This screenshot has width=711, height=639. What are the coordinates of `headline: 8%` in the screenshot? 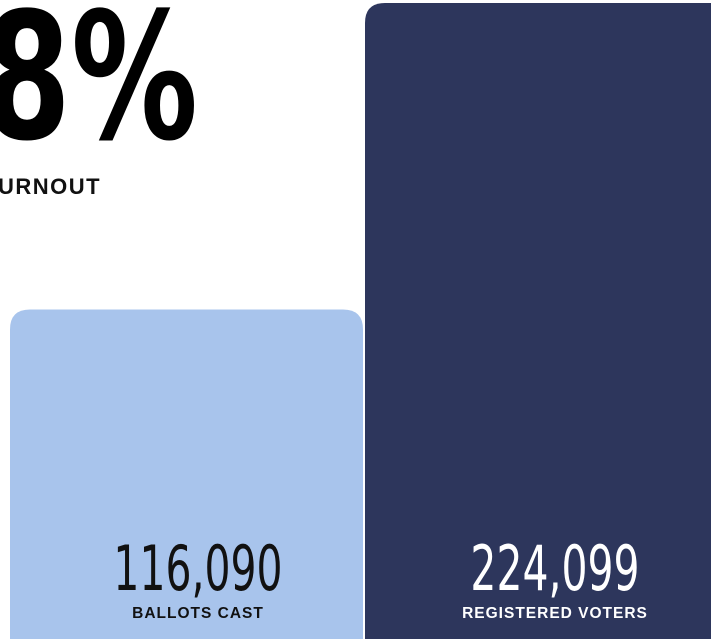 It's located at (99, 90).